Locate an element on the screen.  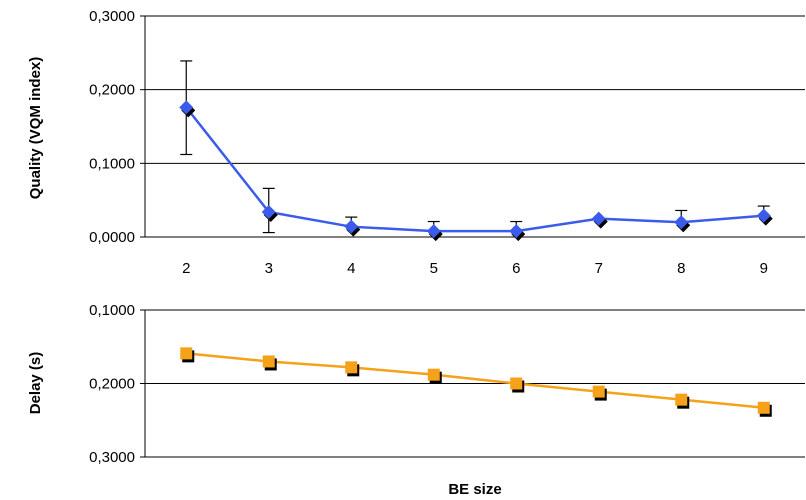
quality-y-tick-label: 0,3000 is located at coordinates (112, 16).